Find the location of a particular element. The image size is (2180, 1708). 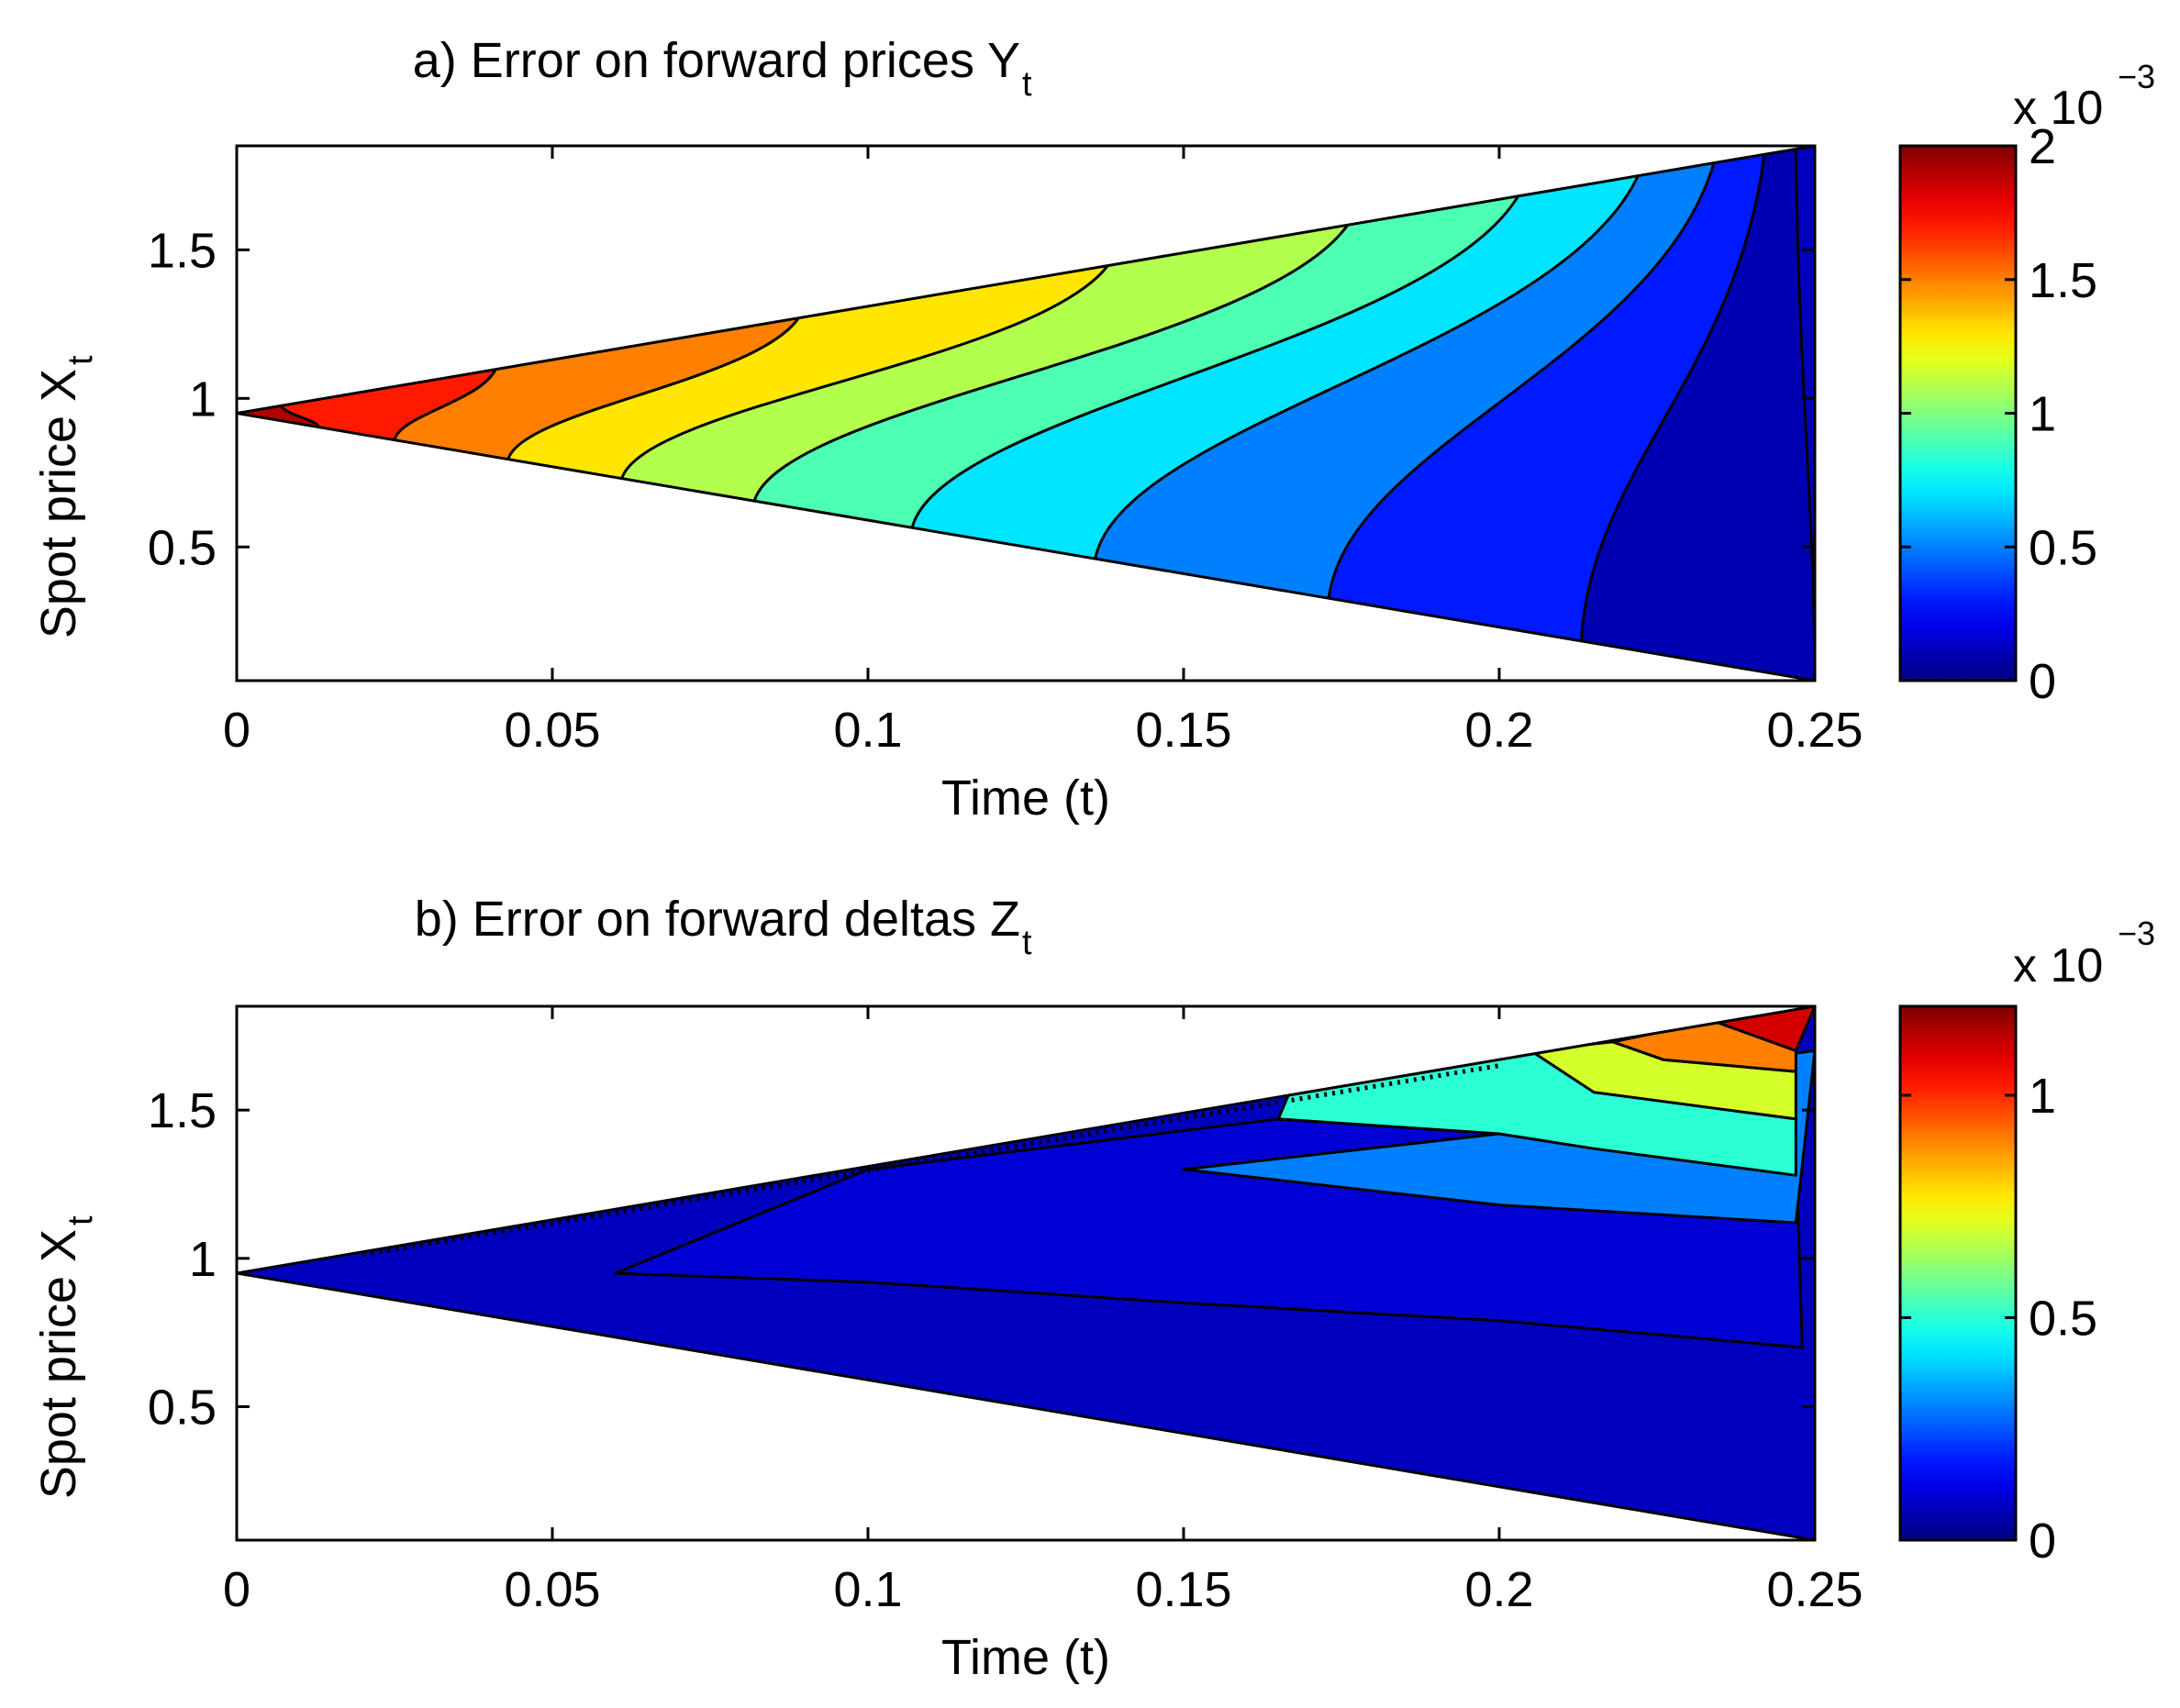

panel-a-colorbar: 0 0.5 1 1.5 2 x 10 −3 is located at coordinates (2026, 383).